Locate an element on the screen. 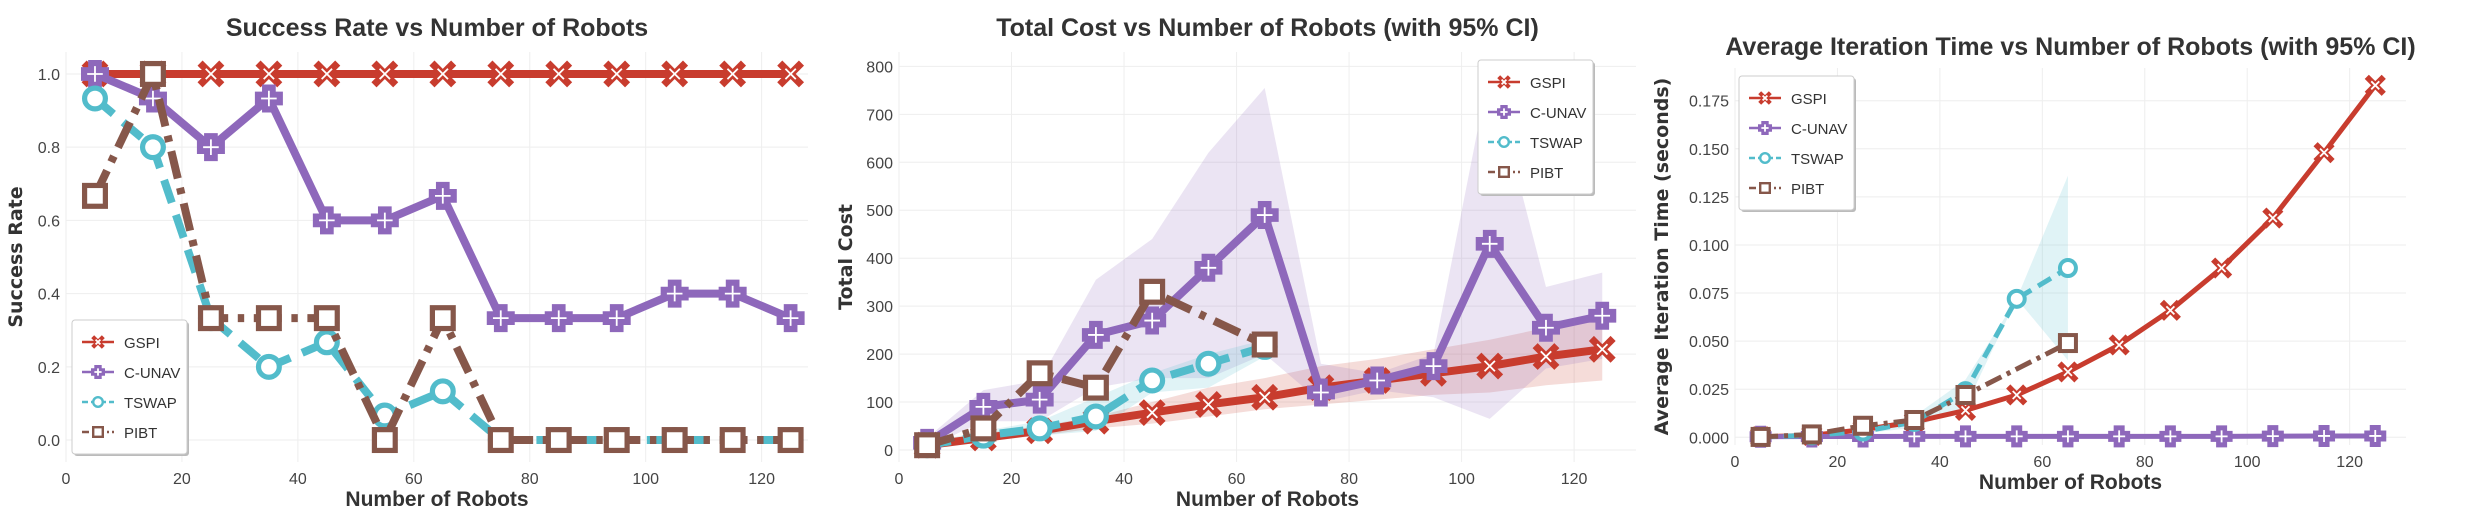  series-pibt is located at coordinates (1914, 390).